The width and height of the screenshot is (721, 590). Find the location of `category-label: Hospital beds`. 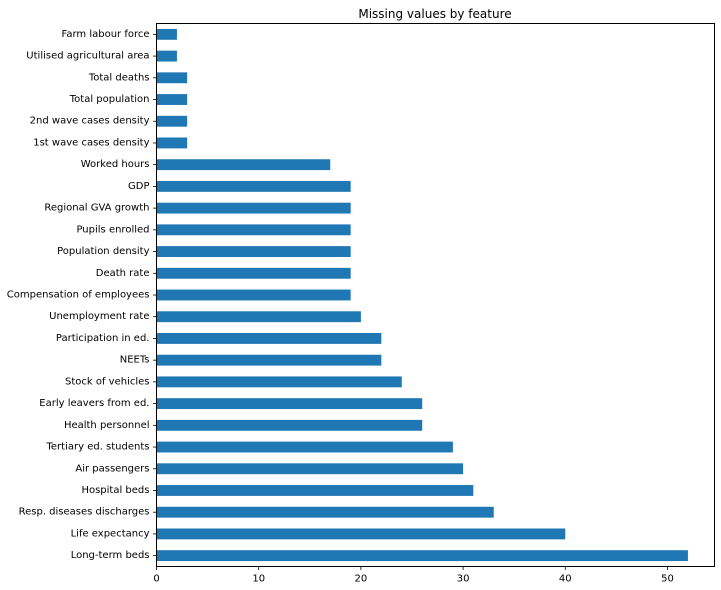

category-label: Hospital beds is located at coordinates (115, 490).